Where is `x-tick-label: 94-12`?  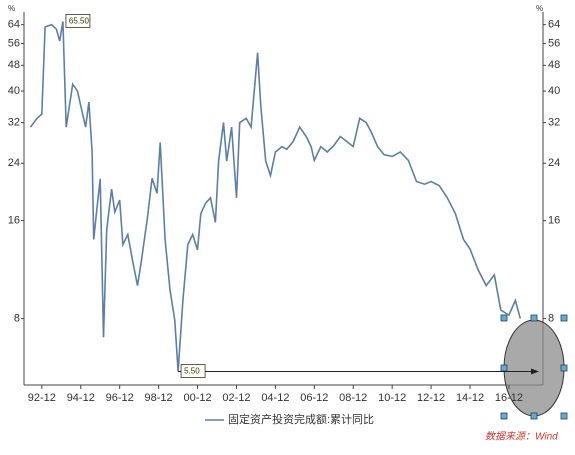 x-tick-label: 94-12 is located at coordinates (81, 398).